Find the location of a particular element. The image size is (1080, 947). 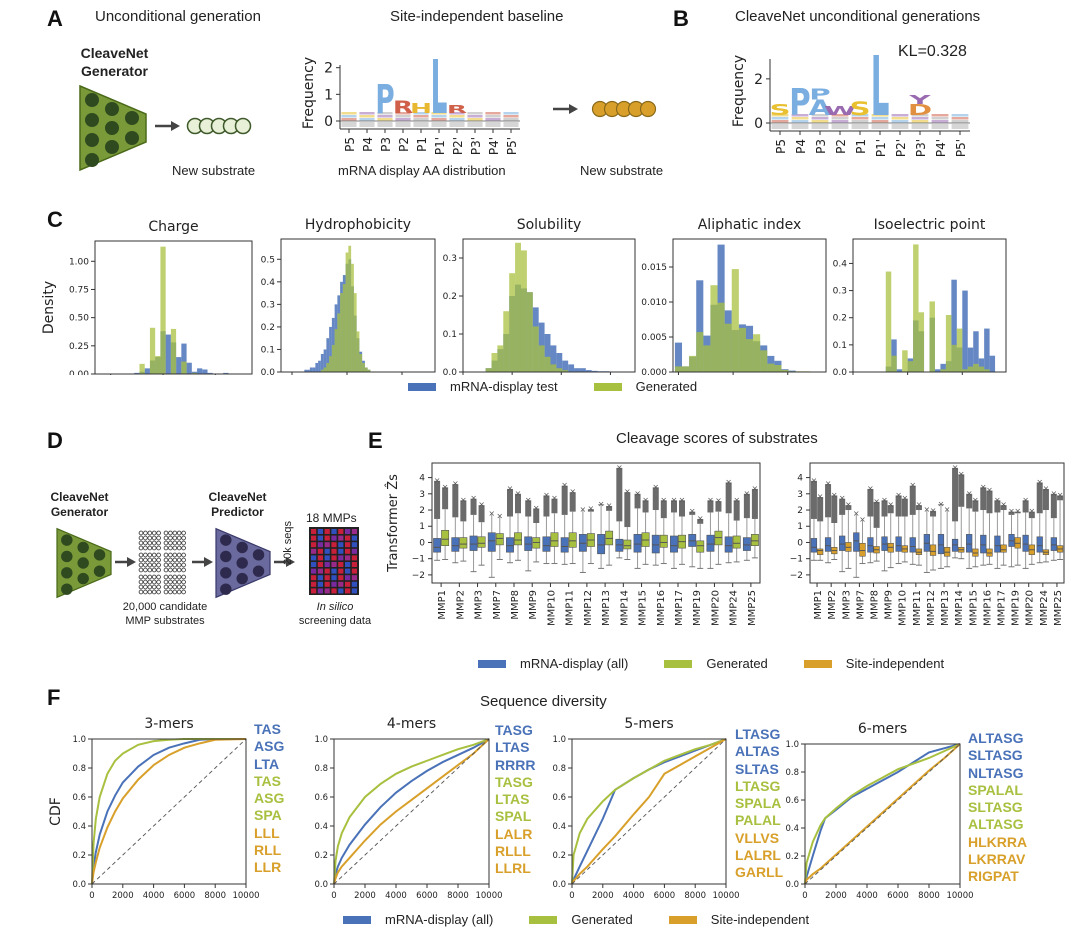

top-kmer-generated: PALAL is located at coordinates (758, 820).